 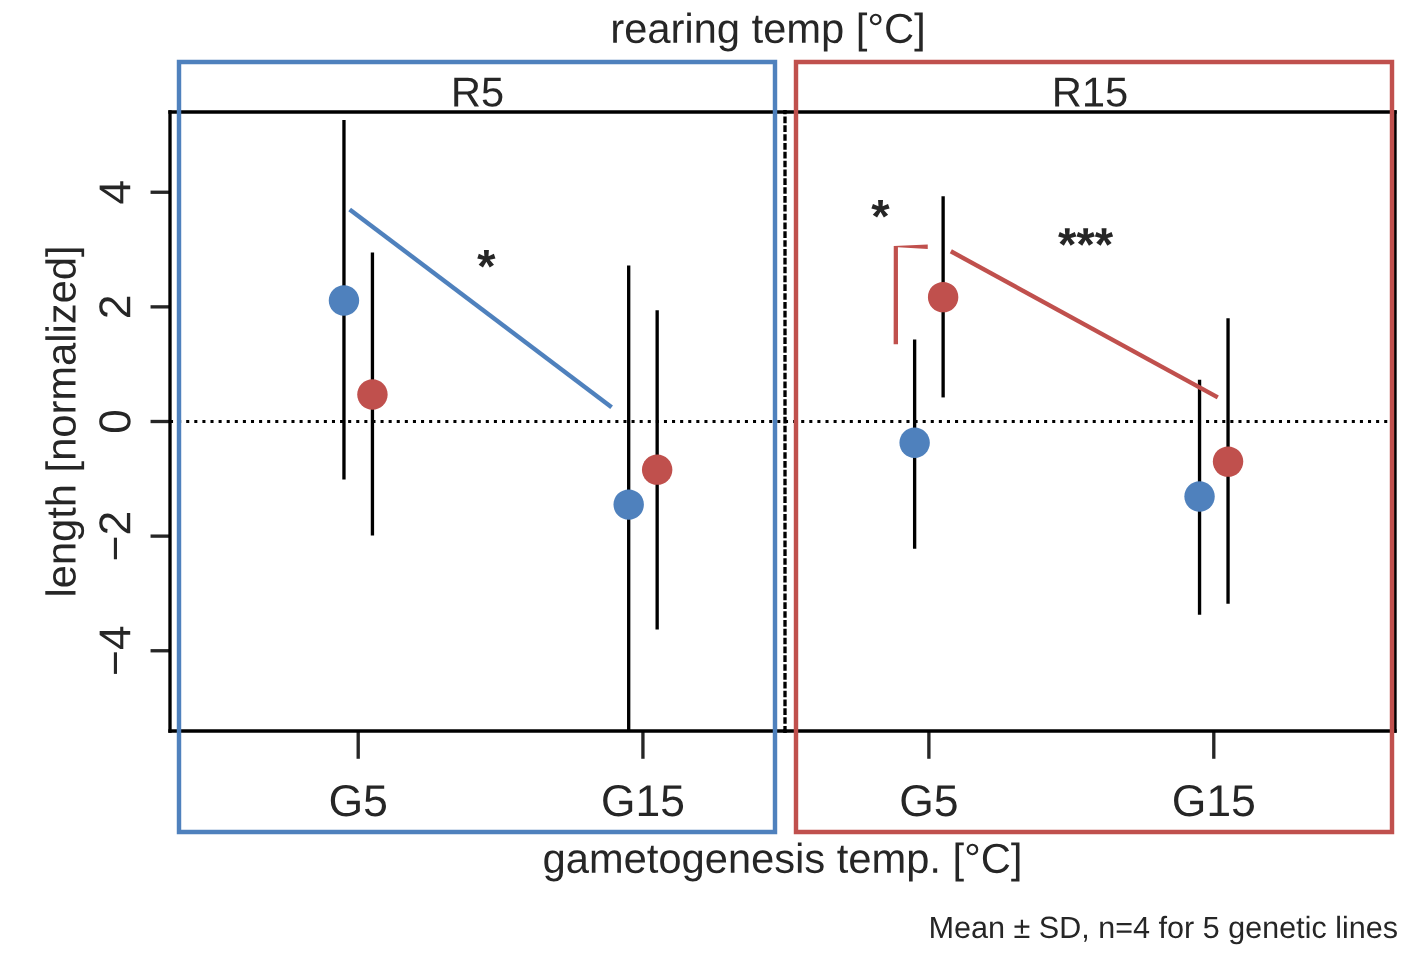 I want to click on y-tick-label: 2, so click(x=115, y=306).